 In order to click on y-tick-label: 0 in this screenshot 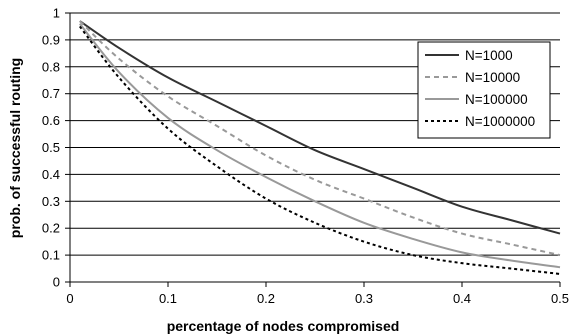, I will do `click(56, 282)`.